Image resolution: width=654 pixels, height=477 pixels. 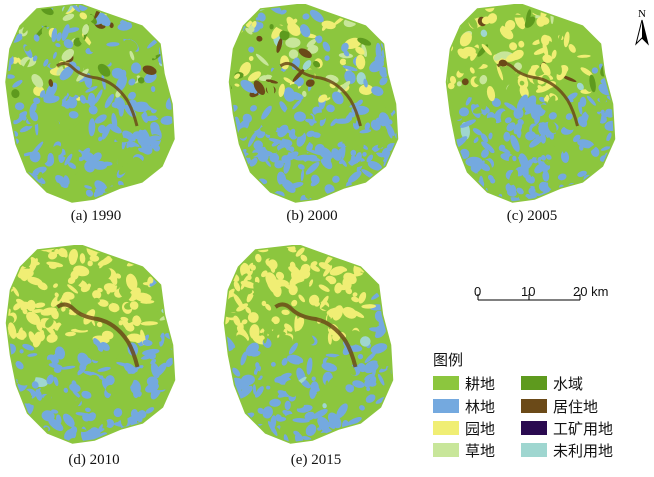 What do you see at coordinates (480, 450) in the screenshot?
I see `legend-label: 草地` at bounding box center [480, 450].